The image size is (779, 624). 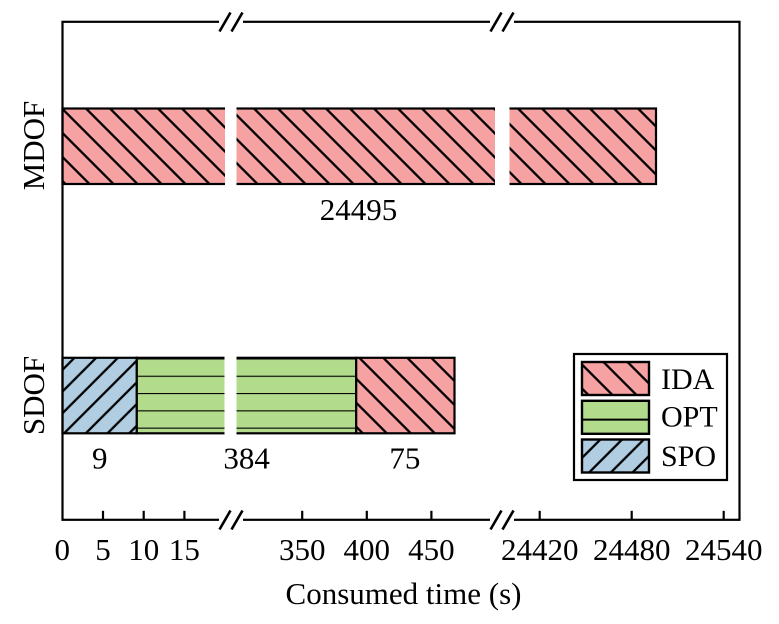 What do you see at coordinates (688, 456) in the screenshot?
I see `svg-text: SPO` at bounding box center [688, 456].